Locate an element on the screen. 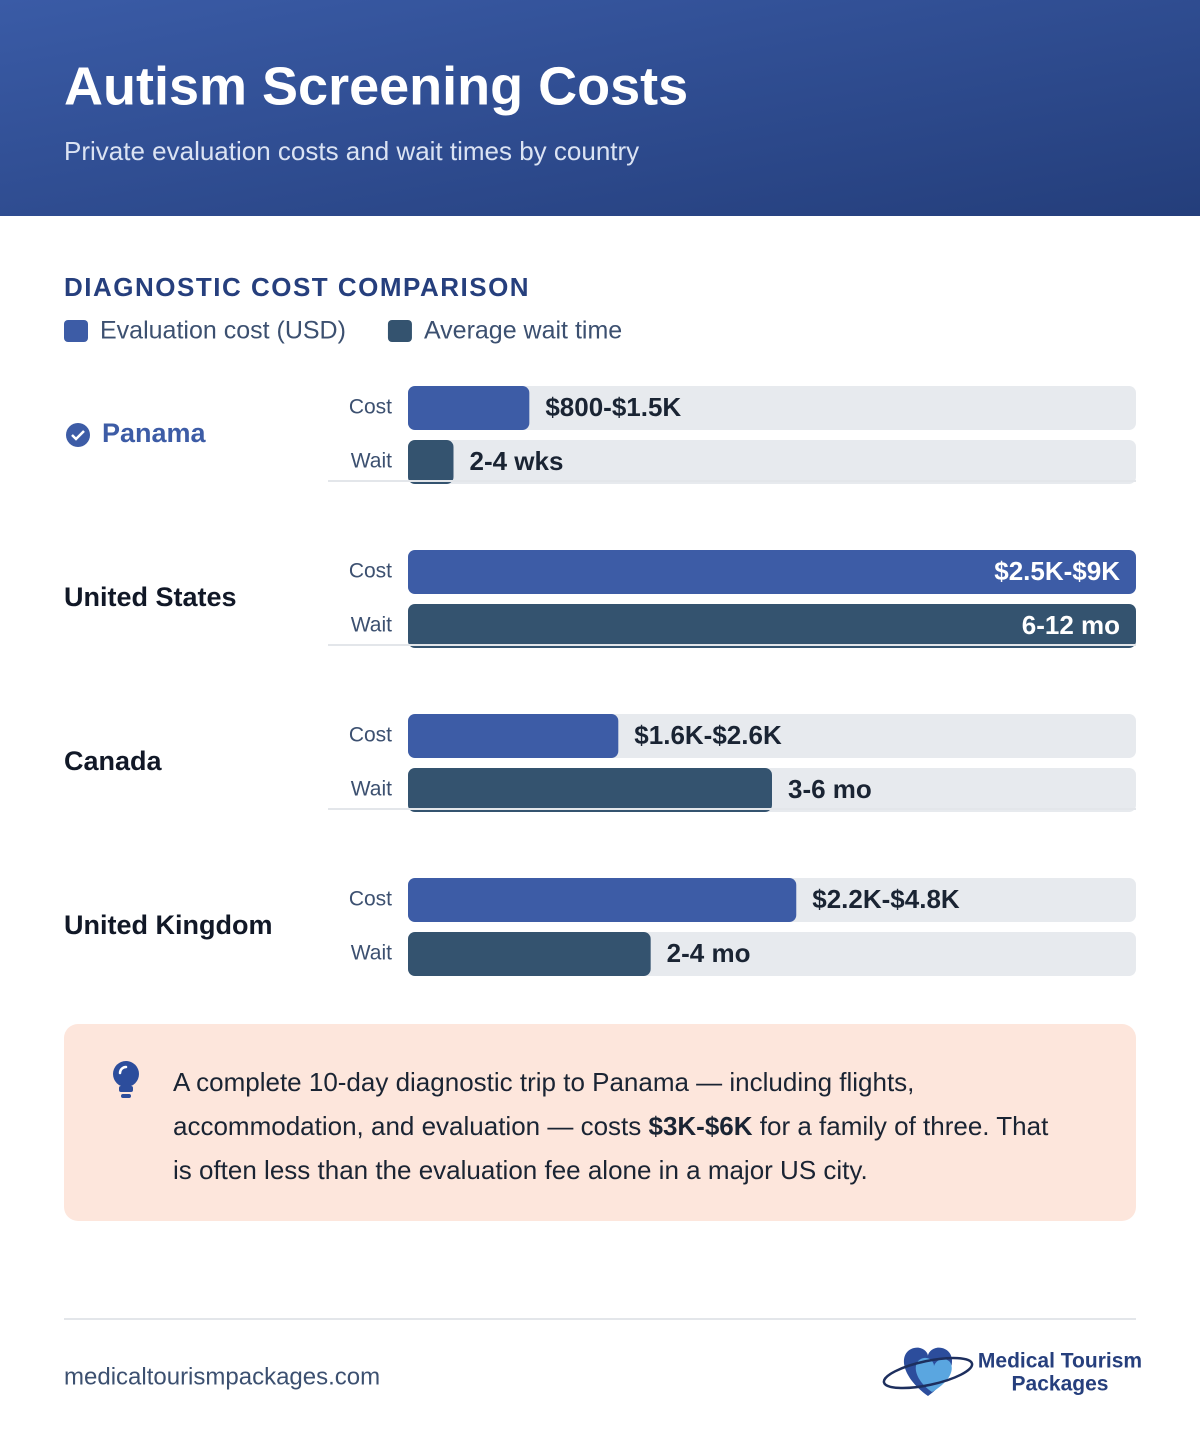  legend: Evaluation cost (USD) Average wait time is located at coordinates (343, 331).